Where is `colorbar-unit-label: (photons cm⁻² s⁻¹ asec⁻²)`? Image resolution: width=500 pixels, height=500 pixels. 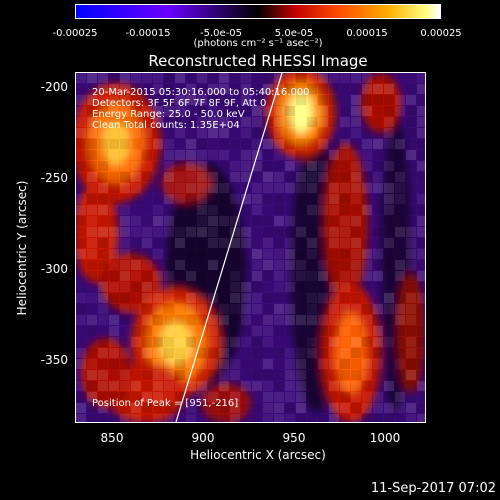
colorbar-unit-label: (photons cm⁻² s⁻¹ asec⁻²) is located at coordinates (258, 43).